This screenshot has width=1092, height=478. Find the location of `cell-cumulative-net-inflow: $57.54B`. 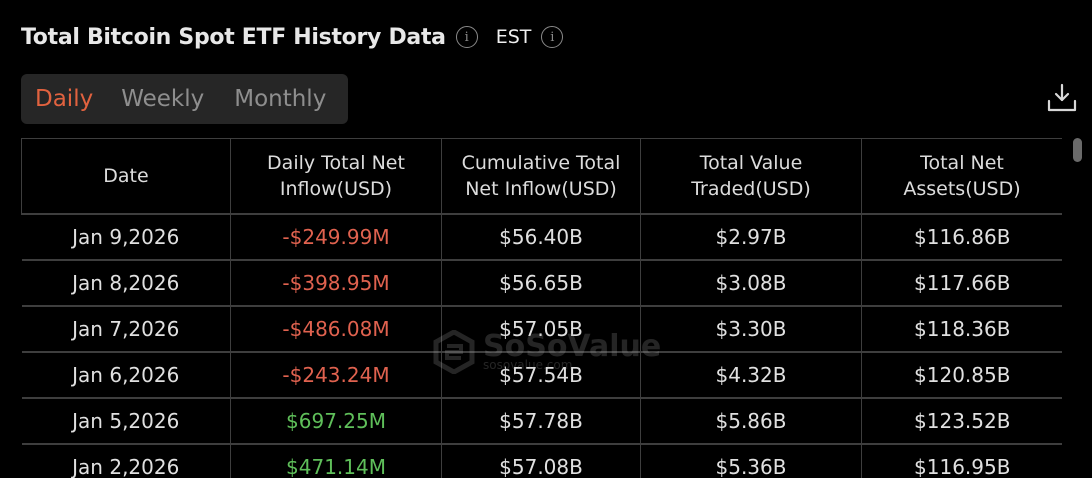

cell-cumulative-net-inflow: $57.54B is located at coordinates (541, 375).